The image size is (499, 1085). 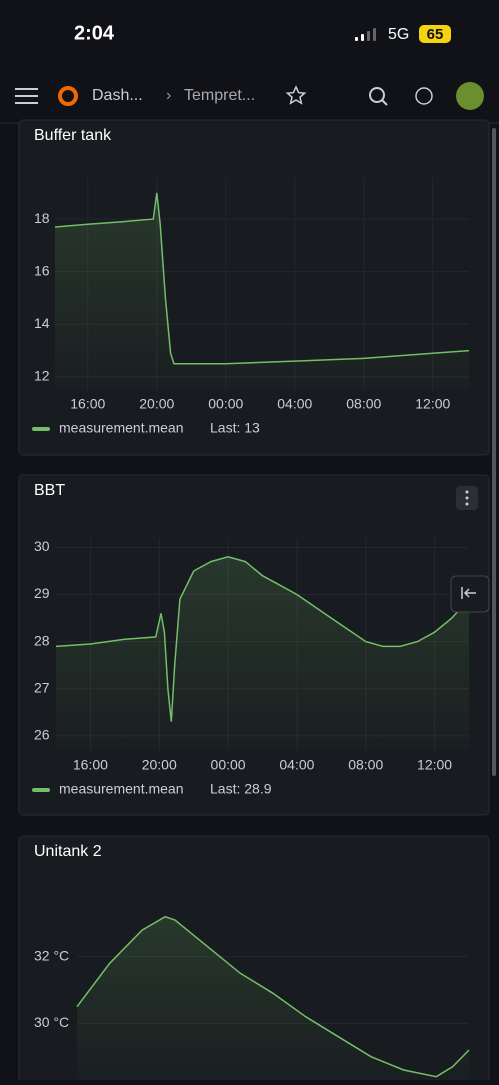 I want to click on y-tick-label: 18, so click(x=42, y=218).